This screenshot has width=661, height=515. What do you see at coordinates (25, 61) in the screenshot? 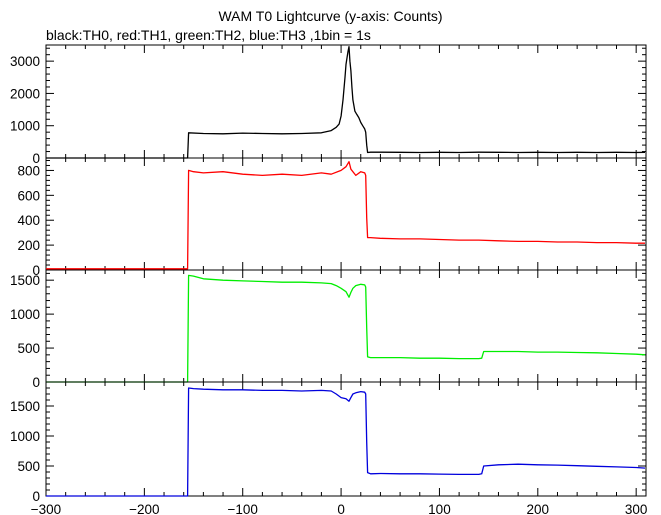
I see `y-tick-label: 3000` at bounding box center [25, 61].